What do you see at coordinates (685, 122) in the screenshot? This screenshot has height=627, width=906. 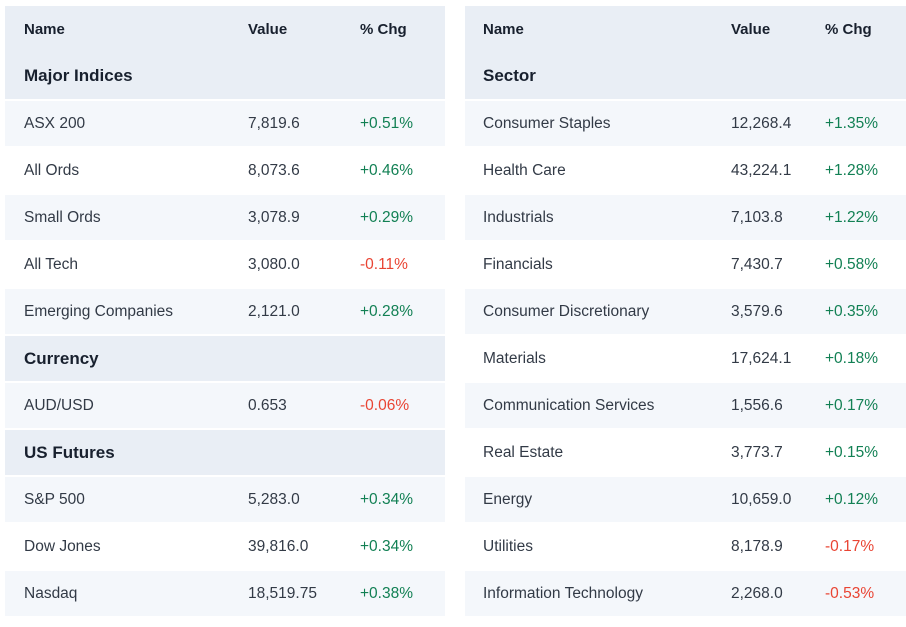 I see `table-row: Consumer Staples 12,268.4 +1.35%` at bounding box center [685, 122].